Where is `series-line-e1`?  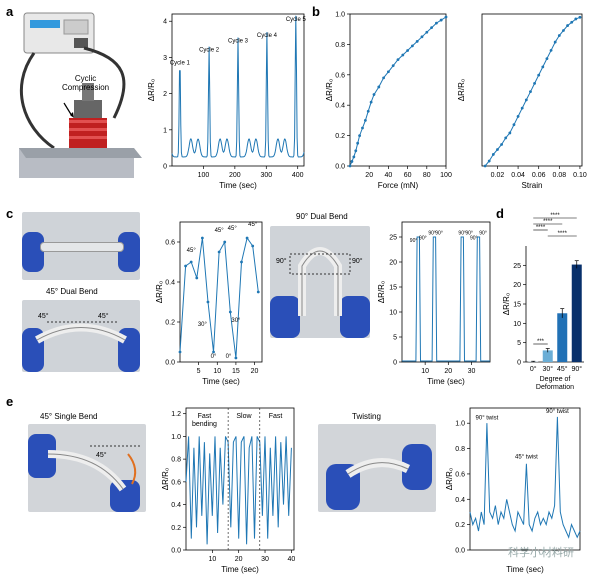 series-line-e1 is located at coordinates (238, 490).